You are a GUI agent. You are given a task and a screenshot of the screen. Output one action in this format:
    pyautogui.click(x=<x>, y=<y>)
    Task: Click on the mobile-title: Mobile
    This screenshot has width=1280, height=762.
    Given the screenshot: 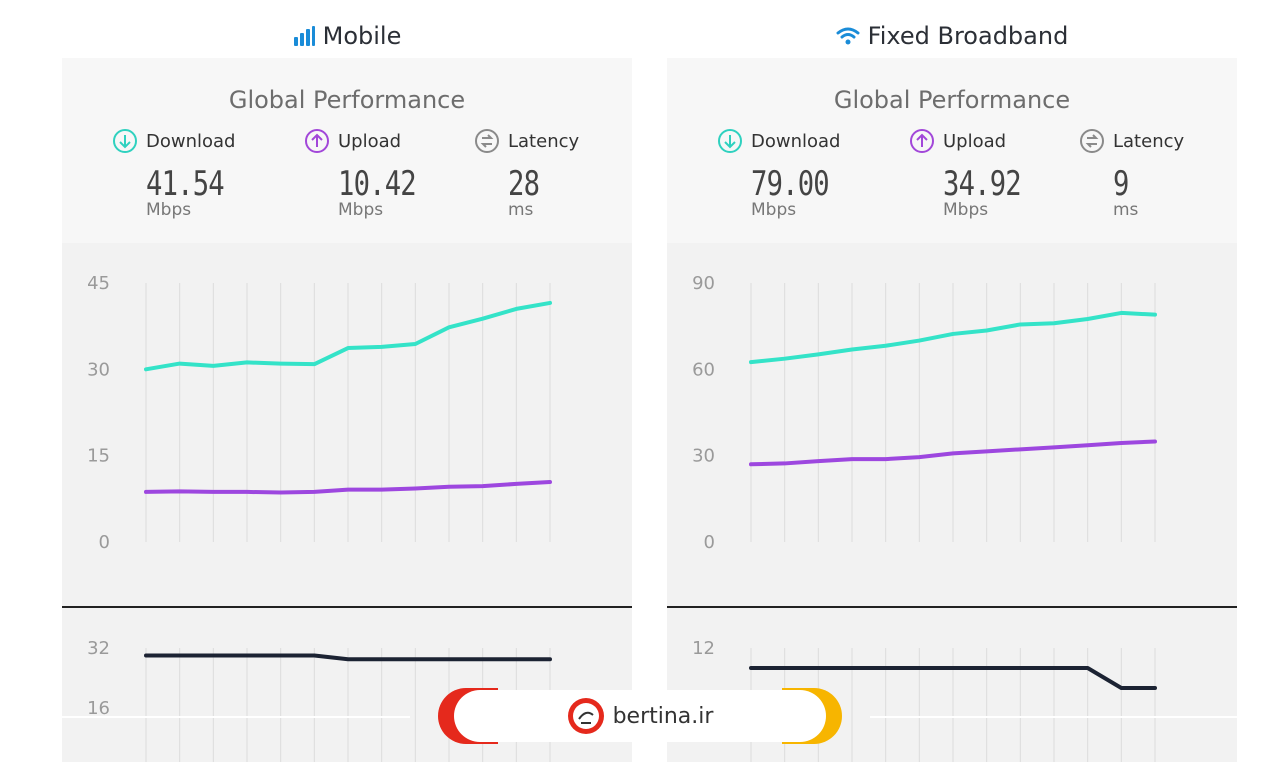 What is the action you would take?
    pyautogui.click(x=347, y=37)
    